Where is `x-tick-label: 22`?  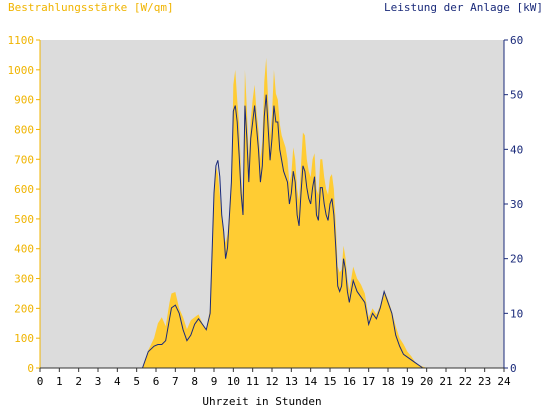
x-tick-label: 22 is located at coordinates (465, 381).